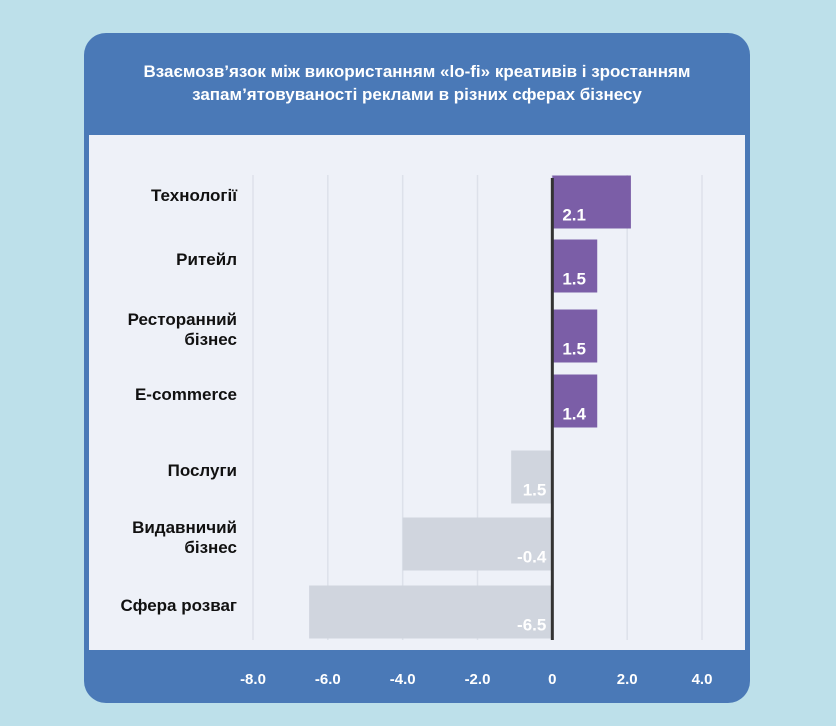 This screenshot has height=726, width=836. Describe the element at coordinates (574, 413) in the screenshot. I see `bar-label: 1.4` at that location.